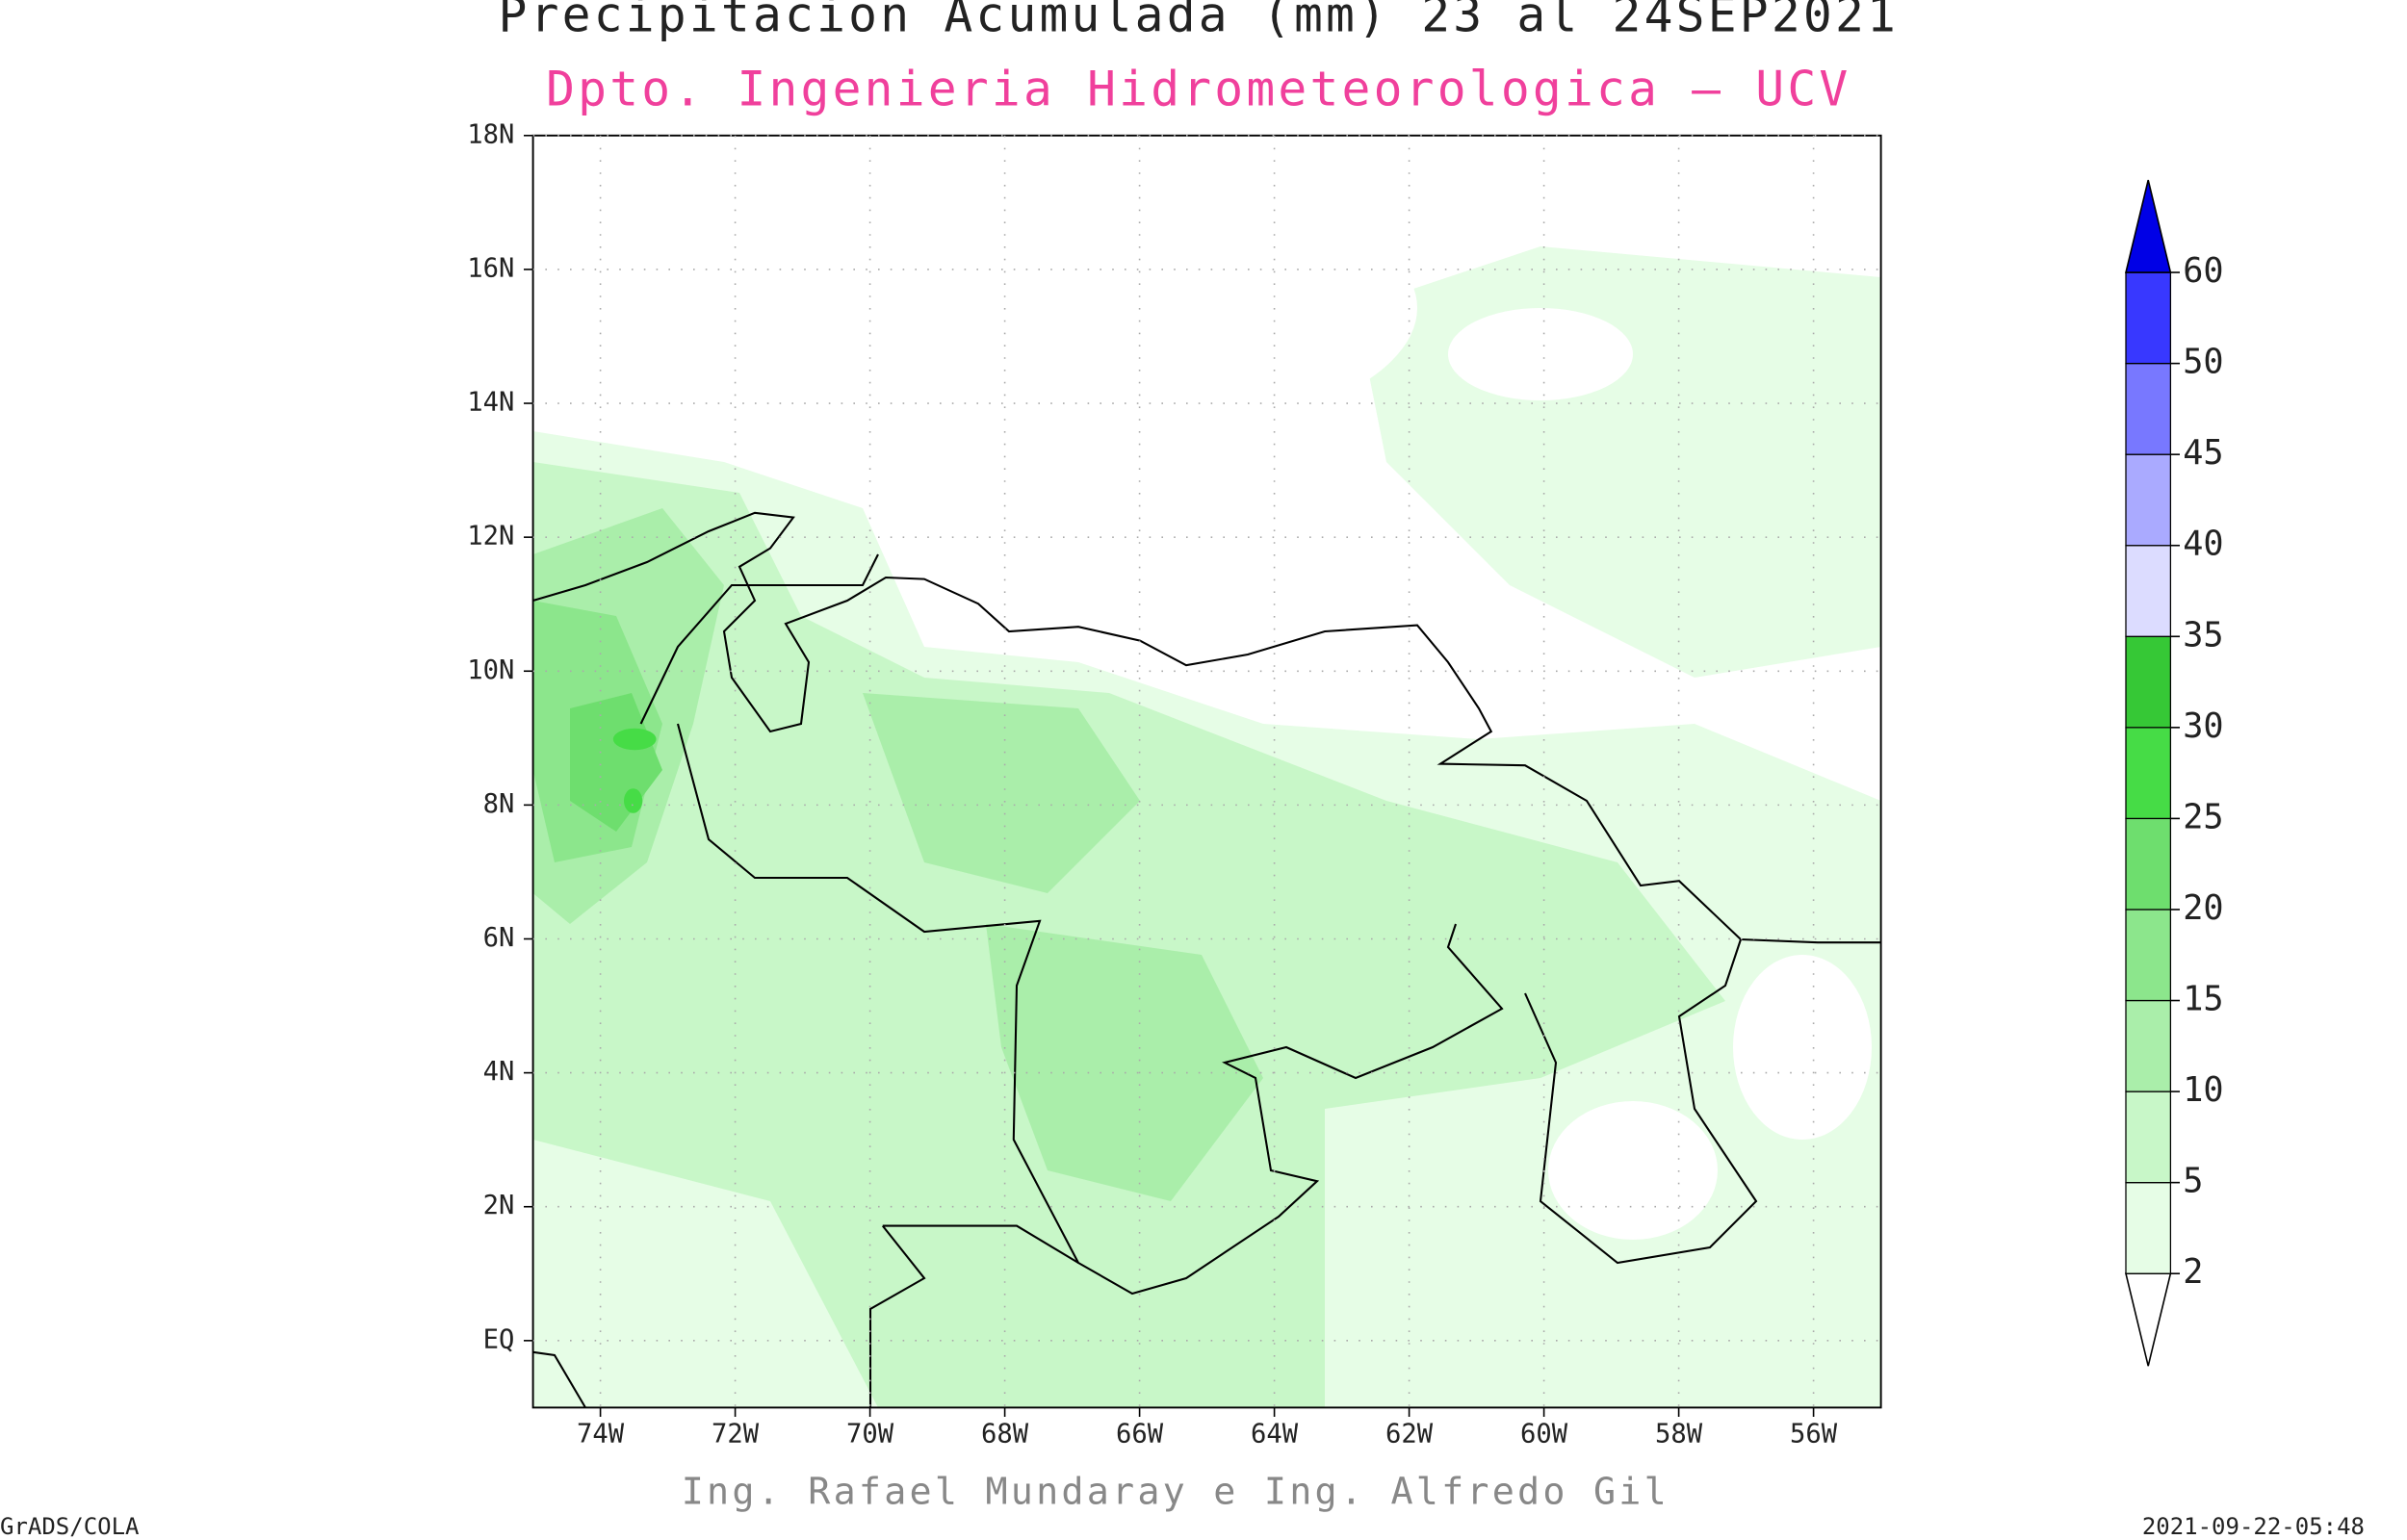  Describe the element at coordinates (601, 1435) in the screenshot. I see `x-tick-label: 74W` at that location.